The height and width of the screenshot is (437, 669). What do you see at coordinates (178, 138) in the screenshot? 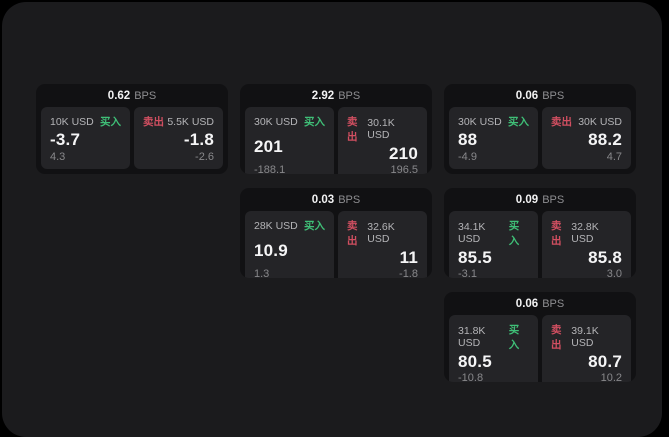
I see `sell-quote-tile: 卖出 5.5K USD -1.8 -2.6` at bounding box center [178, 138].